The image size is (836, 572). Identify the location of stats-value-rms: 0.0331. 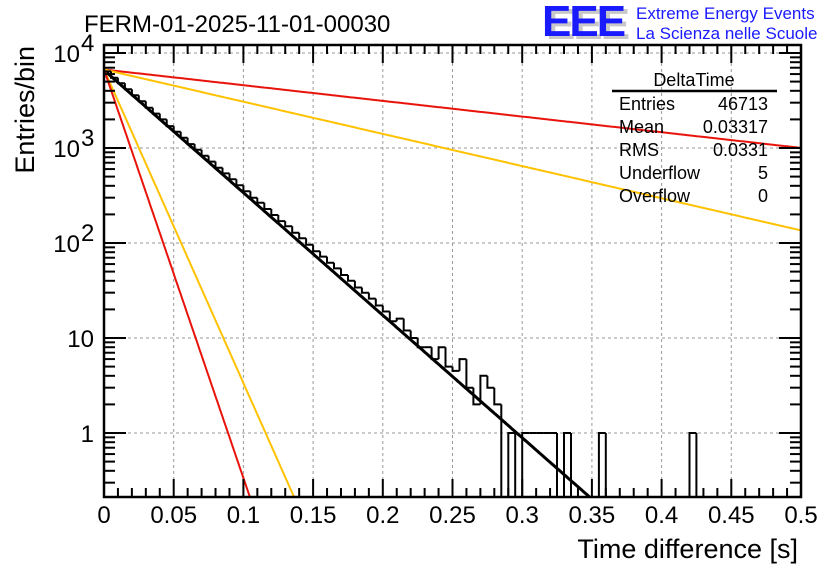
(740, 150).